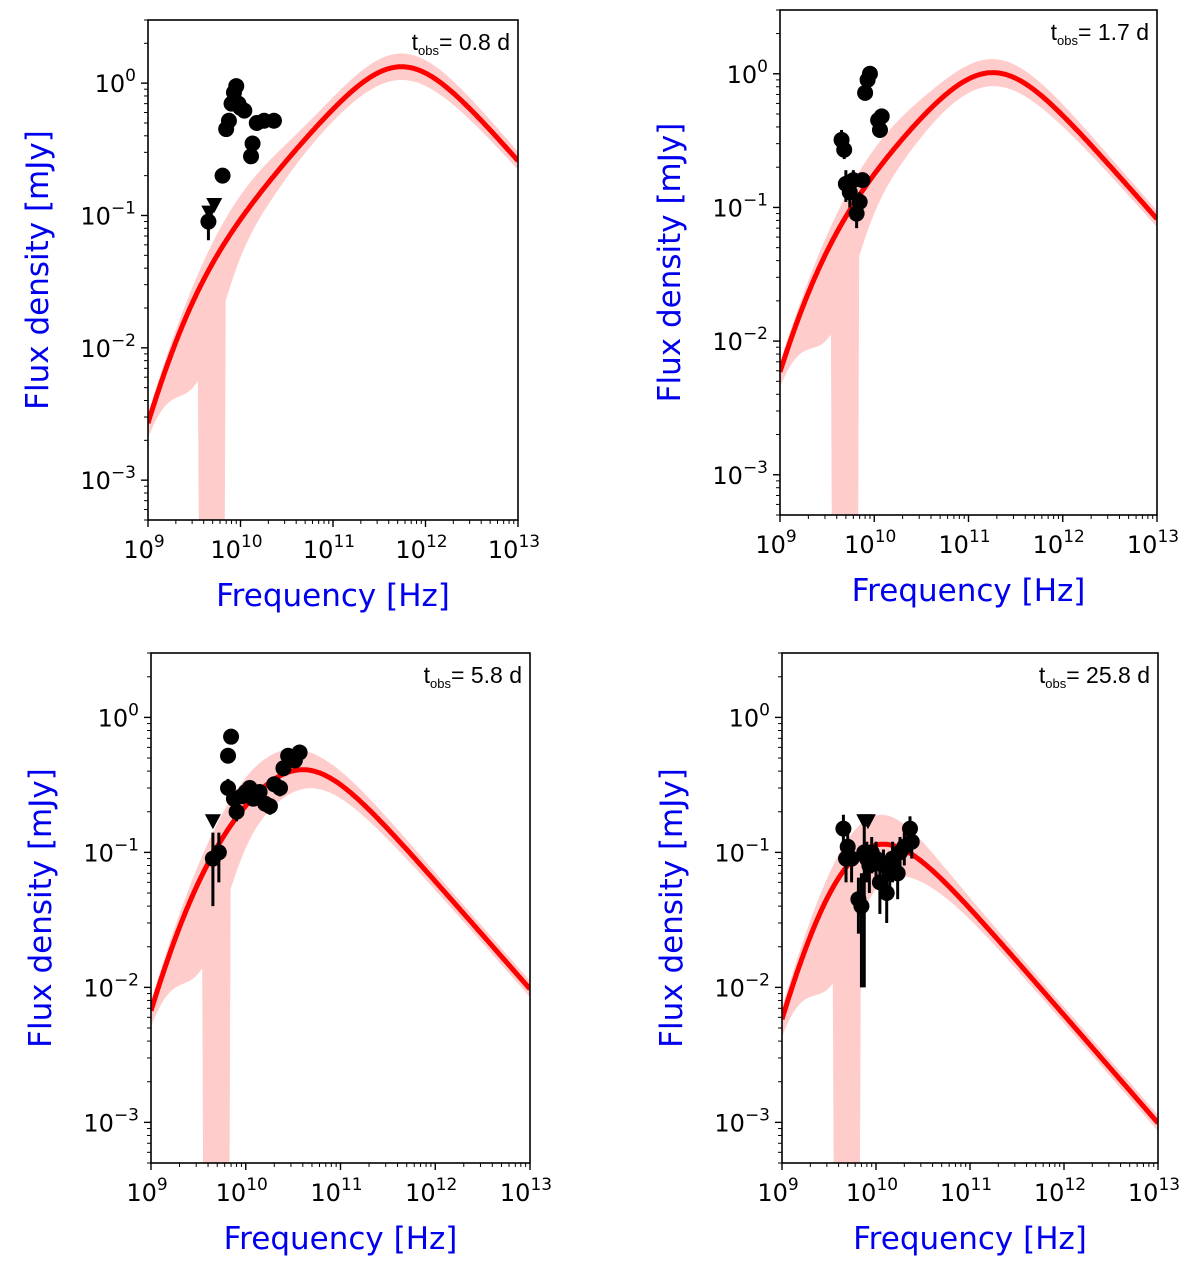  I want to click on time-annotation: tobs= 5.8 d, so click(473, 676).